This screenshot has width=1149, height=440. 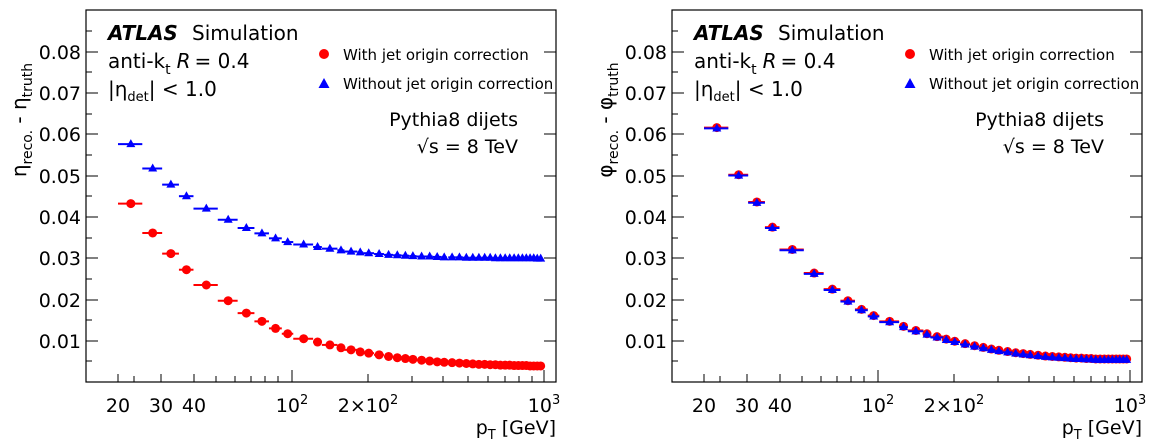 What do you see at coordinates (304, 400) in the screenshot?
I see `left-x-tick-label-100-exp: 2` at bounding box center [304, 400].